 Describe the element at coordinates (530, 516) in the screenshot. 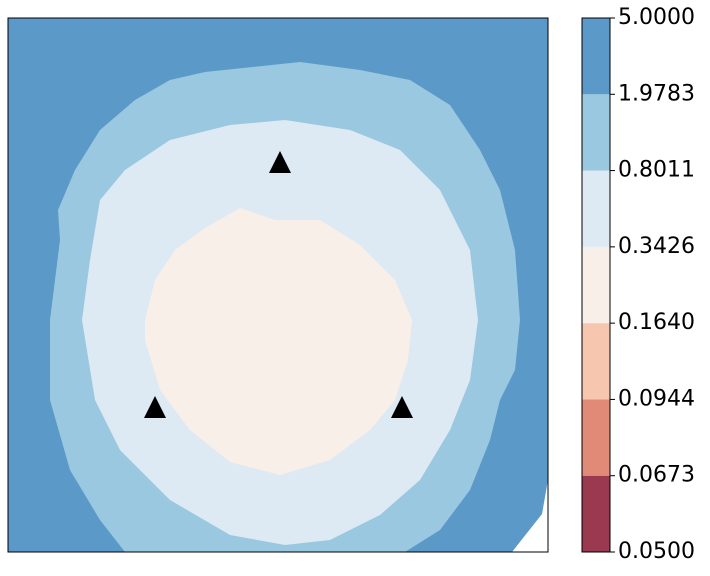

I see `contour-region` at that location.